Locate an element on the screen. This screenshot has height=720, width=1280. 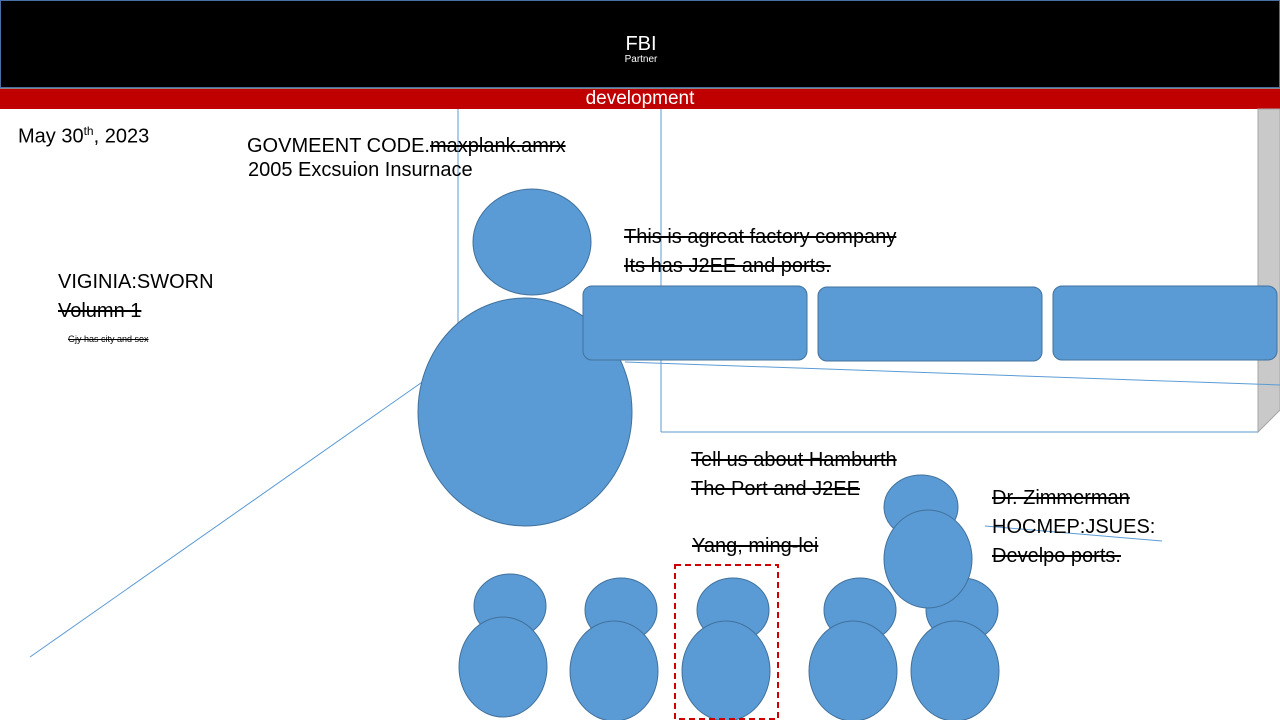
code-line-2: 2005 Excsuion Insurnace is located at coordinates (360, 170).